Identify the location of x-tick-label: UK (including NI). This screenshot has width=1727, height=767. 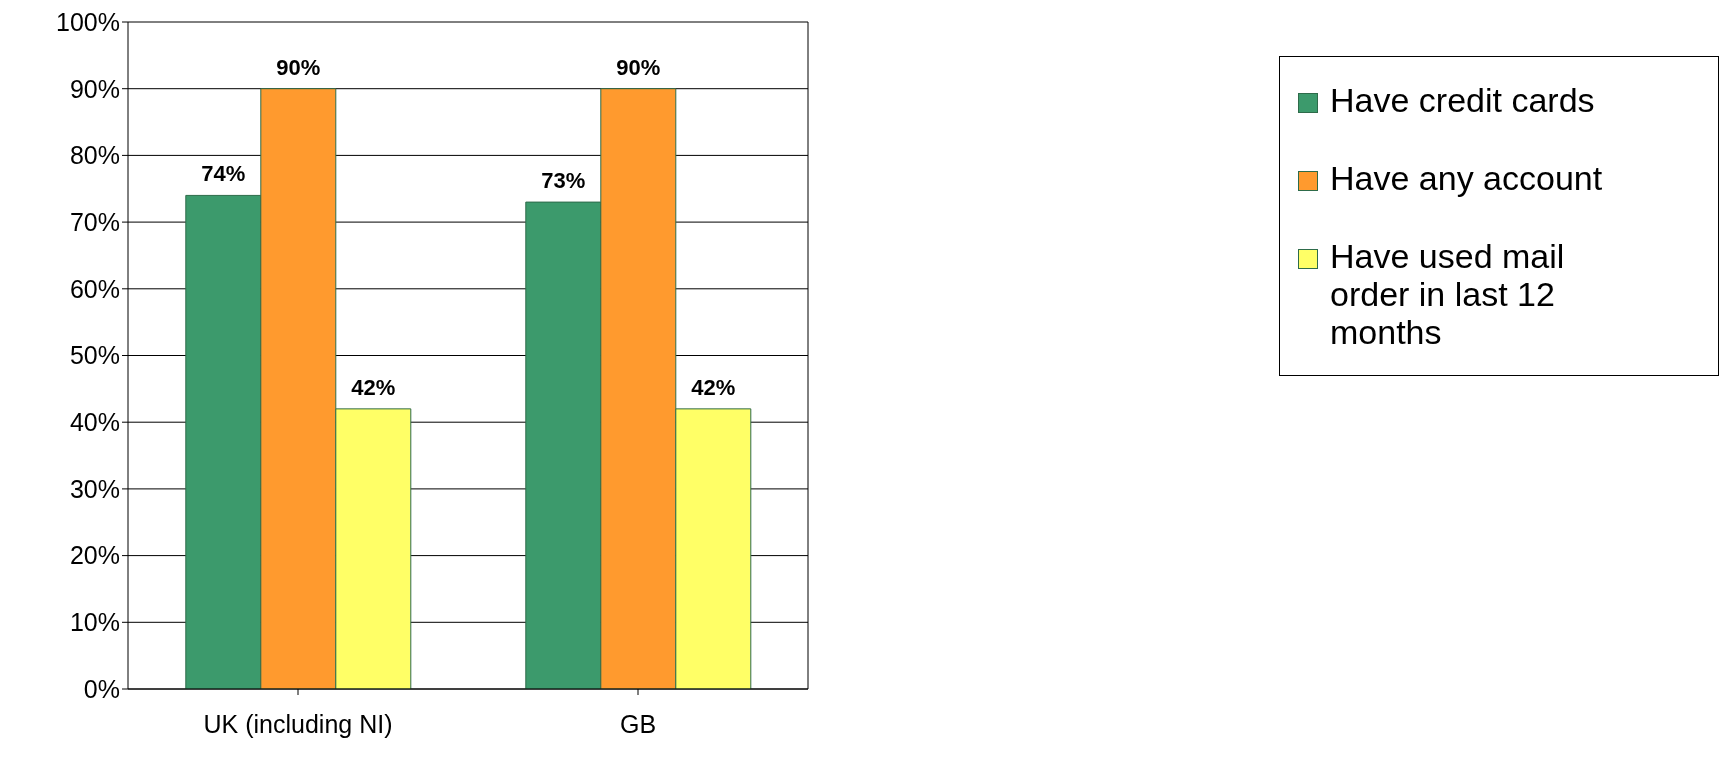
(298, 723).